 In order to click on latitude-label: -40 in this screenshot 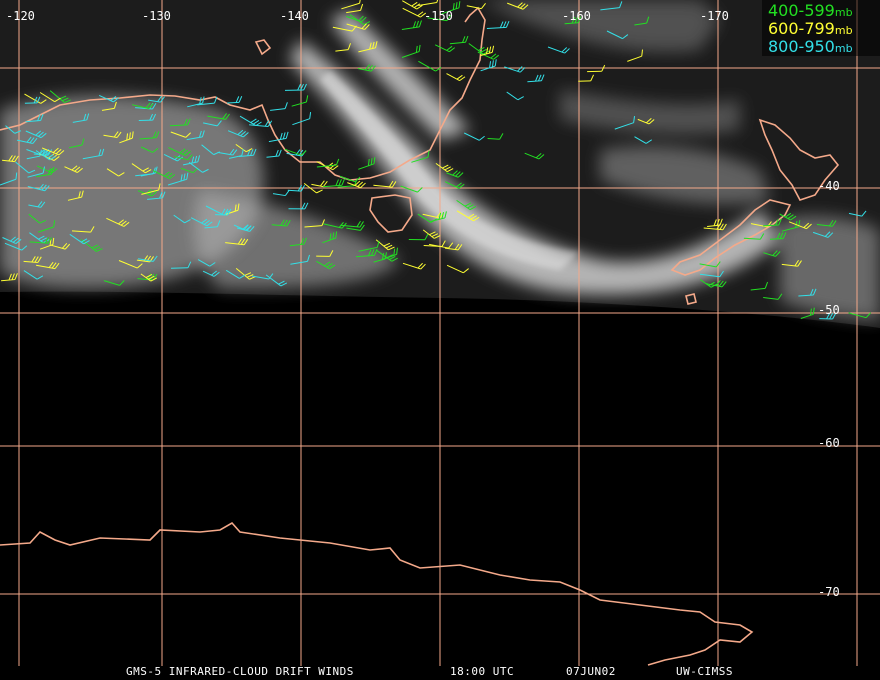, I will do `click(829, 186)`.